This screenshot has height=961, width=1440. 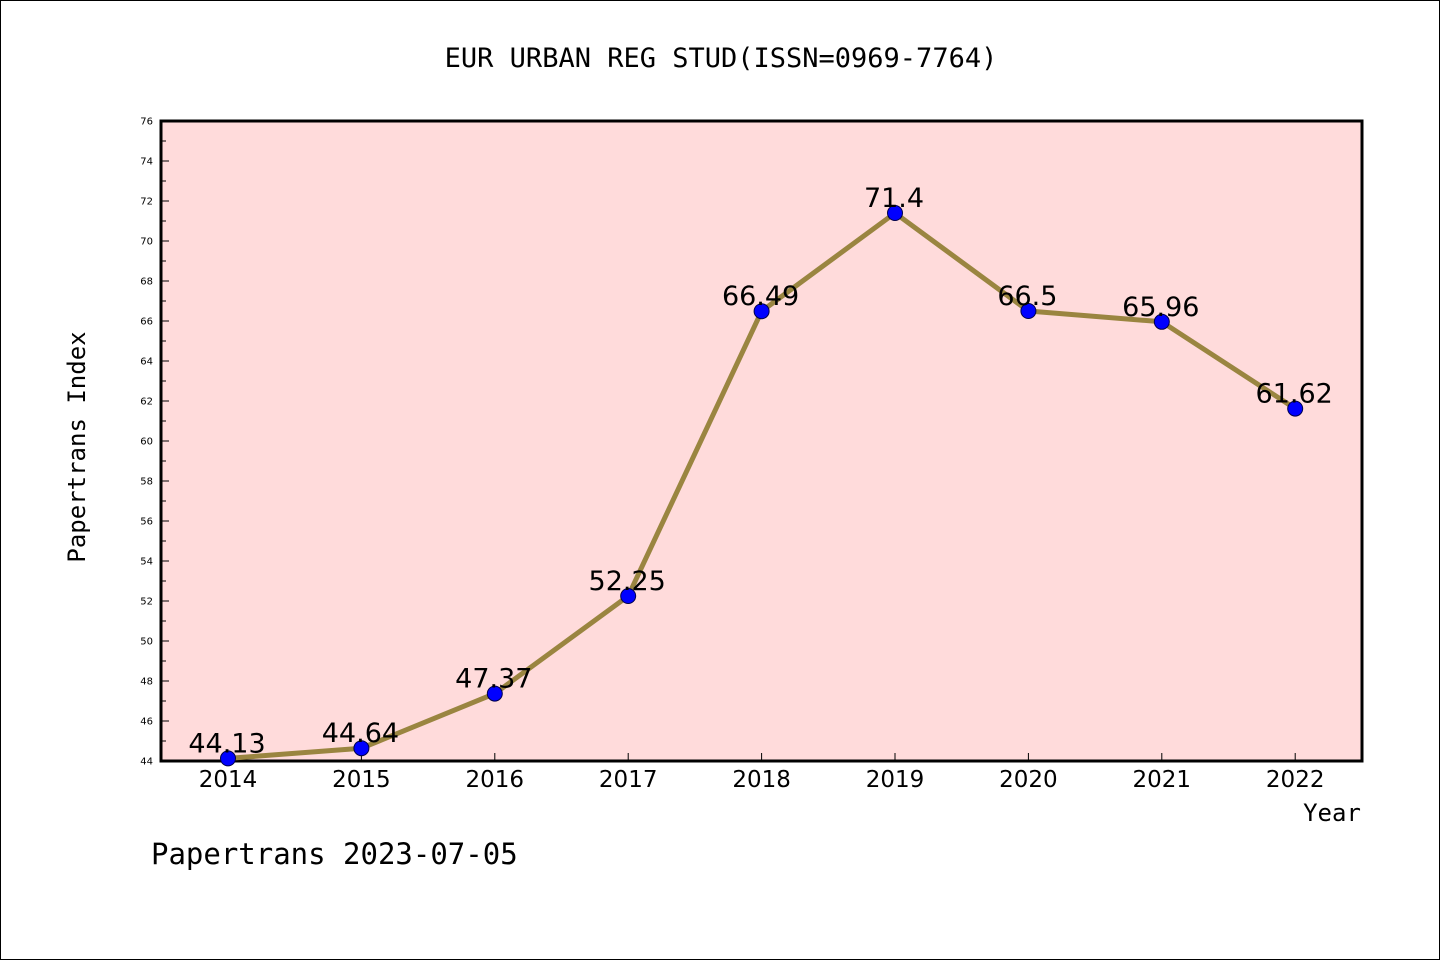 What do you see at coordinates (146, 322) in the screenshot?
I see `y-tick-label: 66` at bounding box center [146, 322].